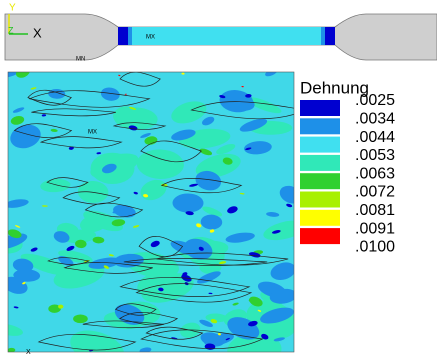 The image size is (437, 357). What do you see at coordinates (375, 228) in the screenshot?
I see `legend-label: .0091` at bounding box center [375, 228].